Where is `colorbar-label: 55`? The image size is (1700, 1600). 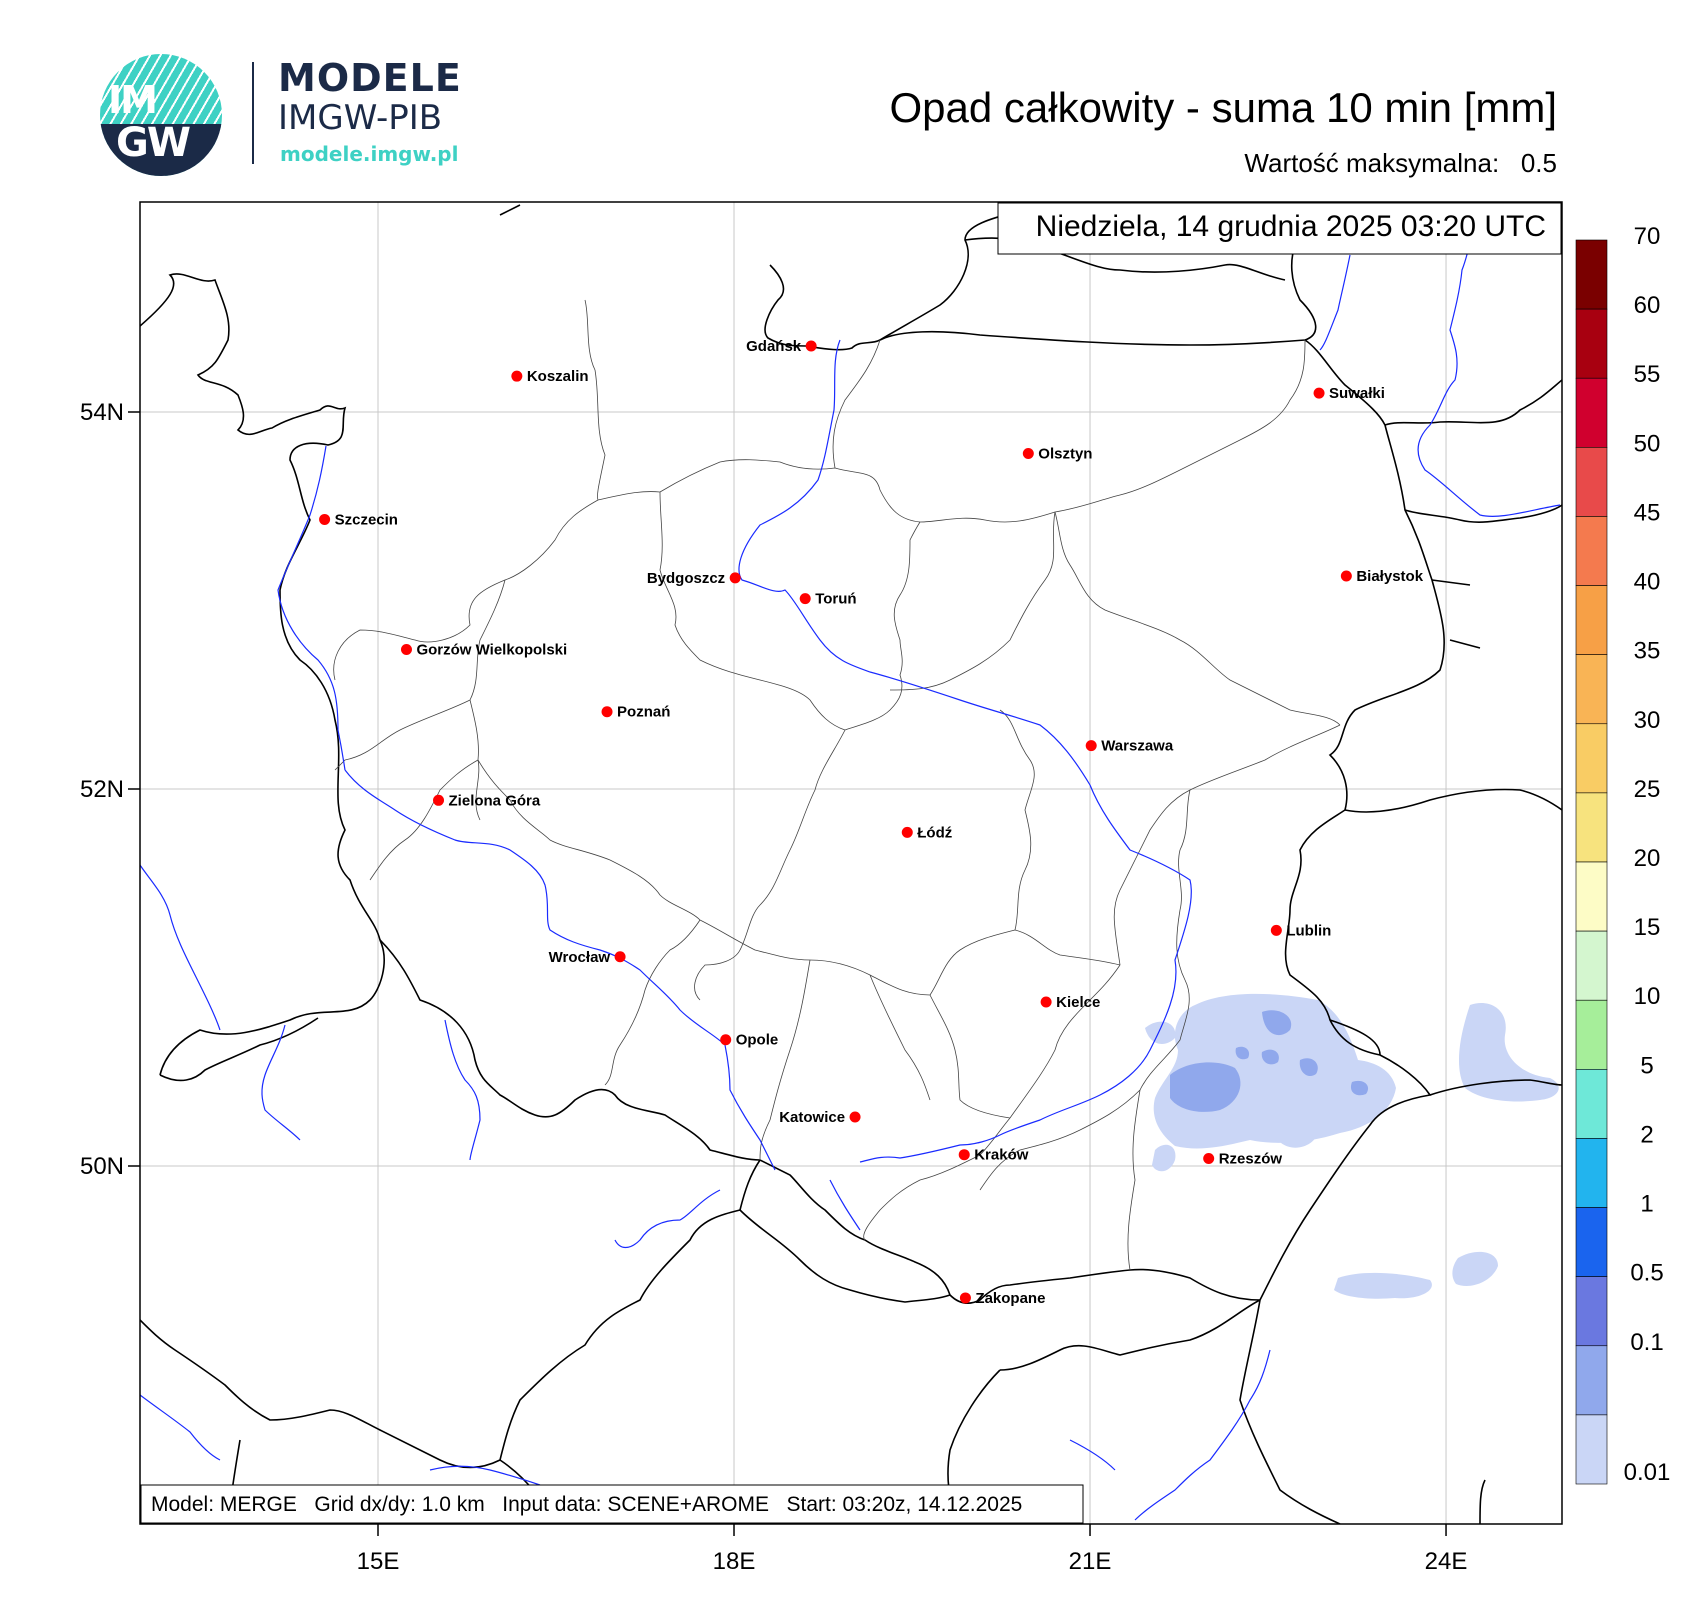
colorbar-label: 55 is located at coordinates (1647, 374).